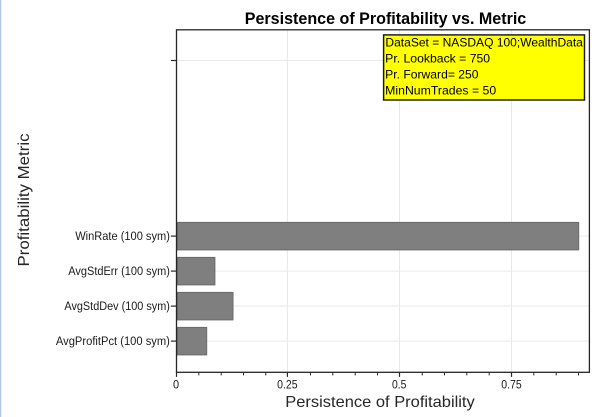 The height and width of the screenshot is (417, 608). What do you see at coordinates (511, 385) in the screenshot?
I see `svg-text: 0.75` at bounding box center [511, 385].